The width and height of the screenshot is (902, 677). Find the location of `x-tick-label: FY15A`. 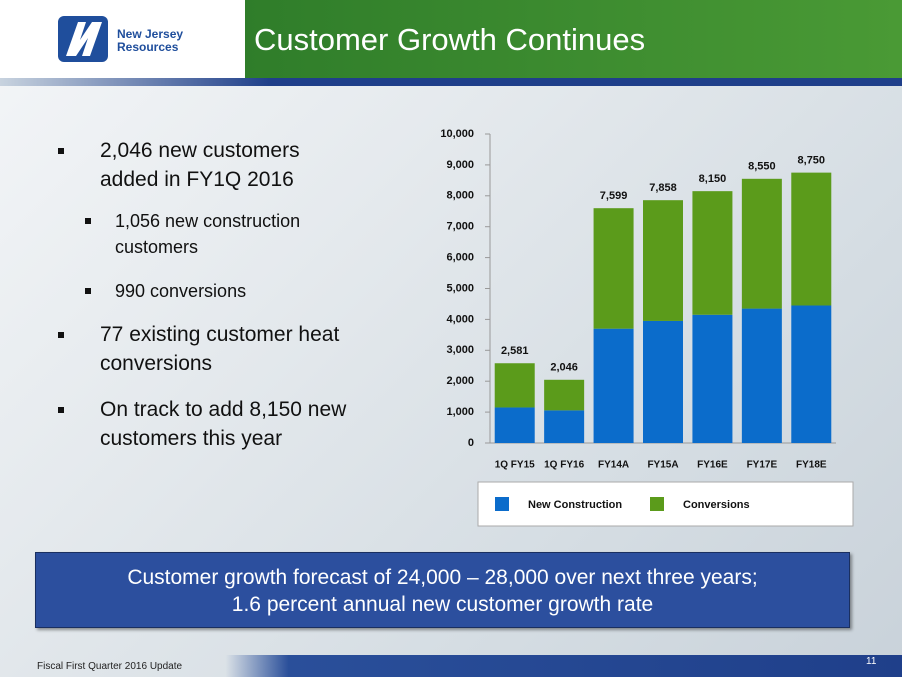

x-tick-label: FY15A is located at coordinates (662, 465).